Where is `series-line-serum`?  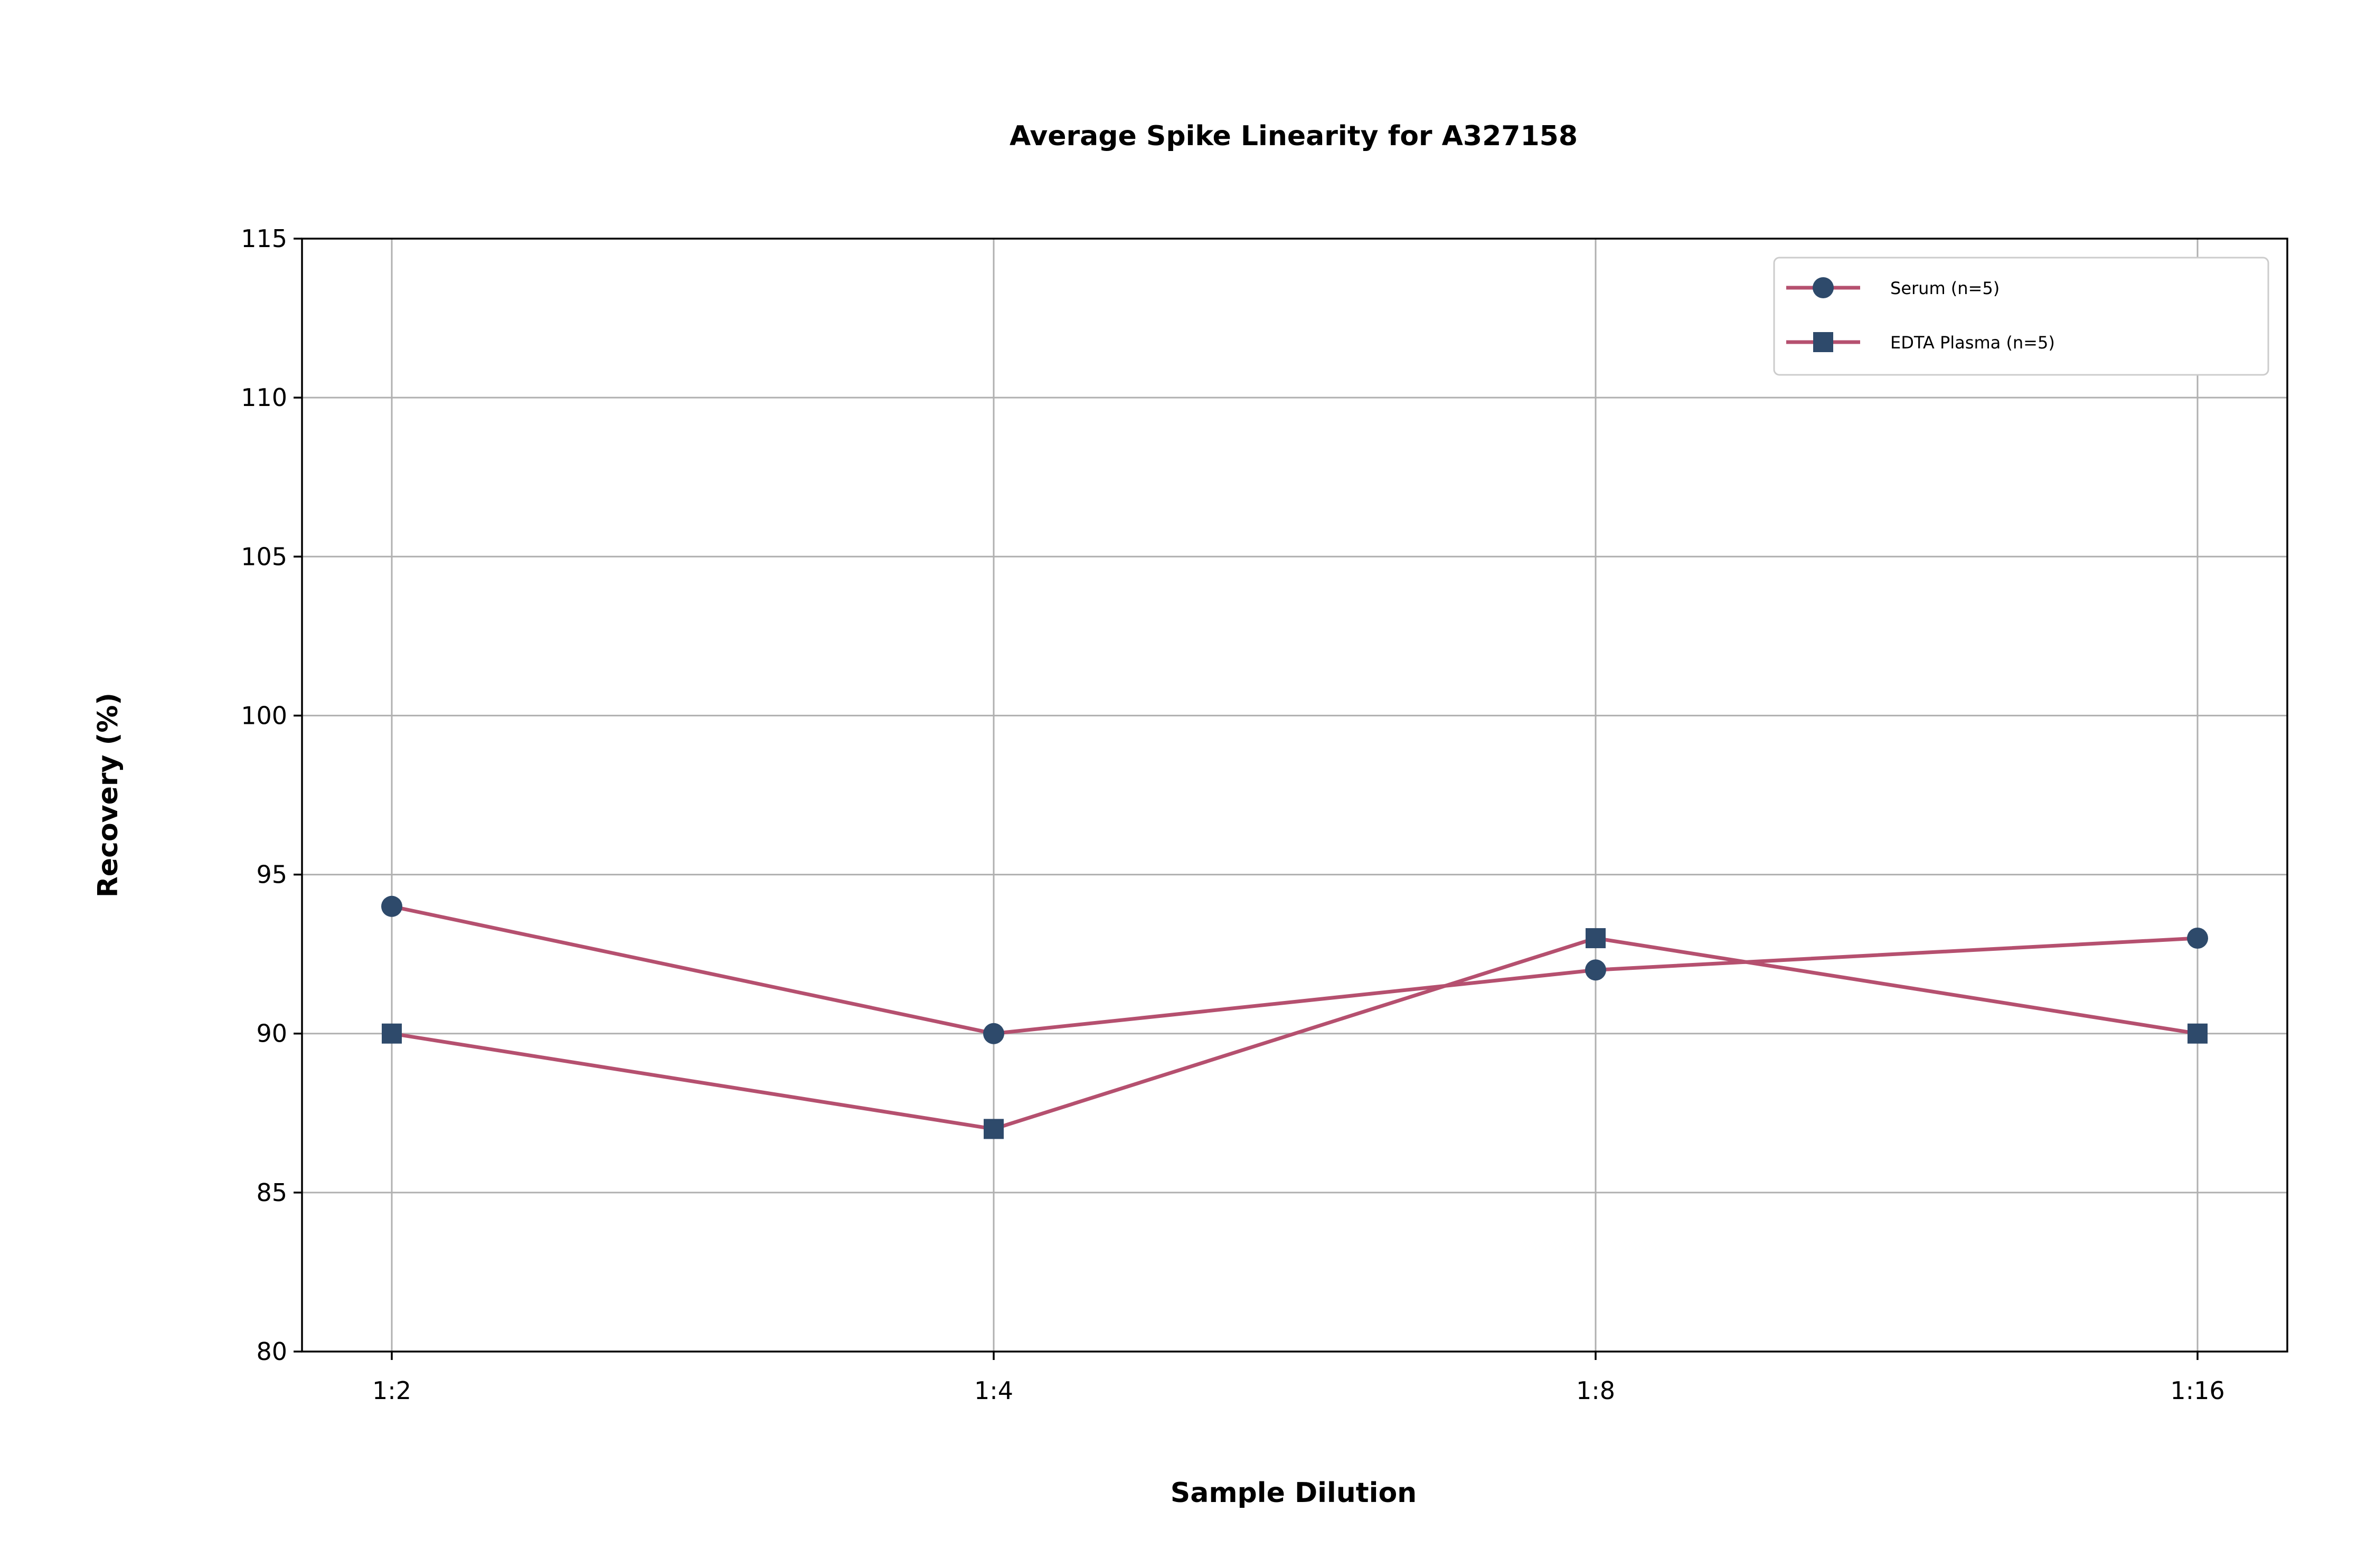 series-line-serum is located at coordinates (1294, 970).